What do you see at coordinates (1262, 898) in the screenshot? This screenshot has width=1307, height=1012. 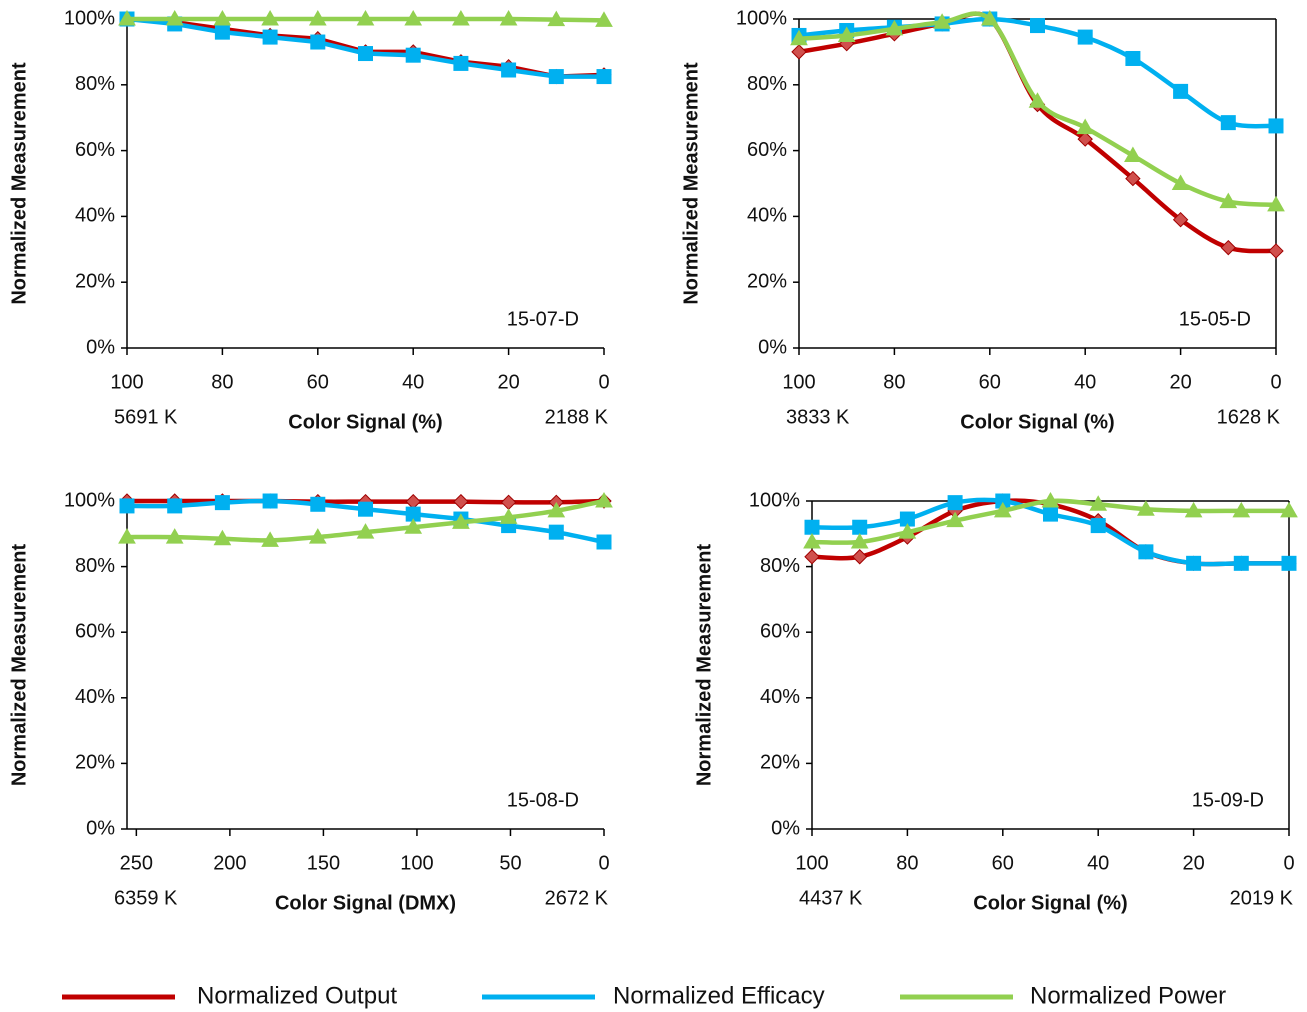 I see `x-end-label: 2019 K` at bounding box center [1262, 898].